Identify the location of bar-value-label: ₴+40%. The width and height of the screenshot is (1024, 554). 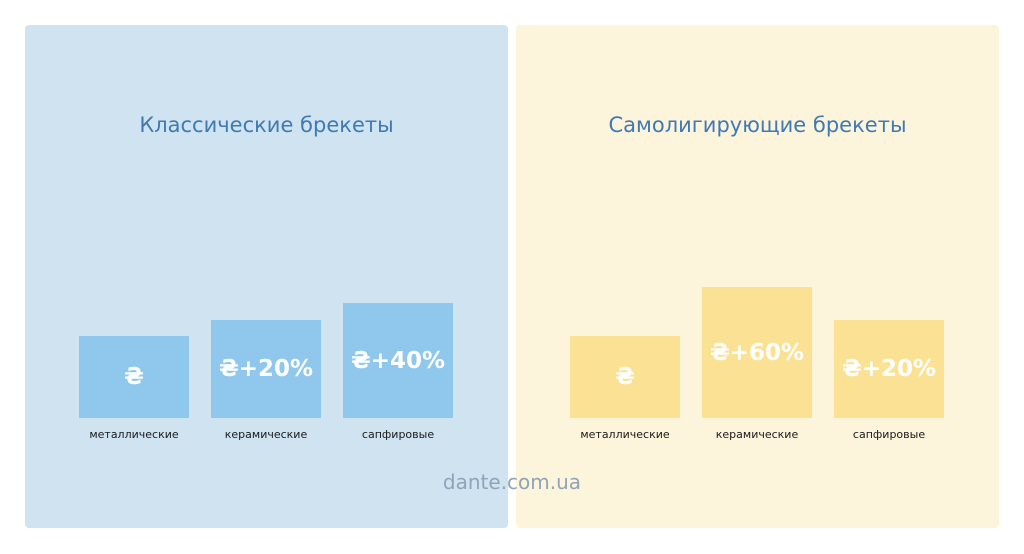
(398, 360).